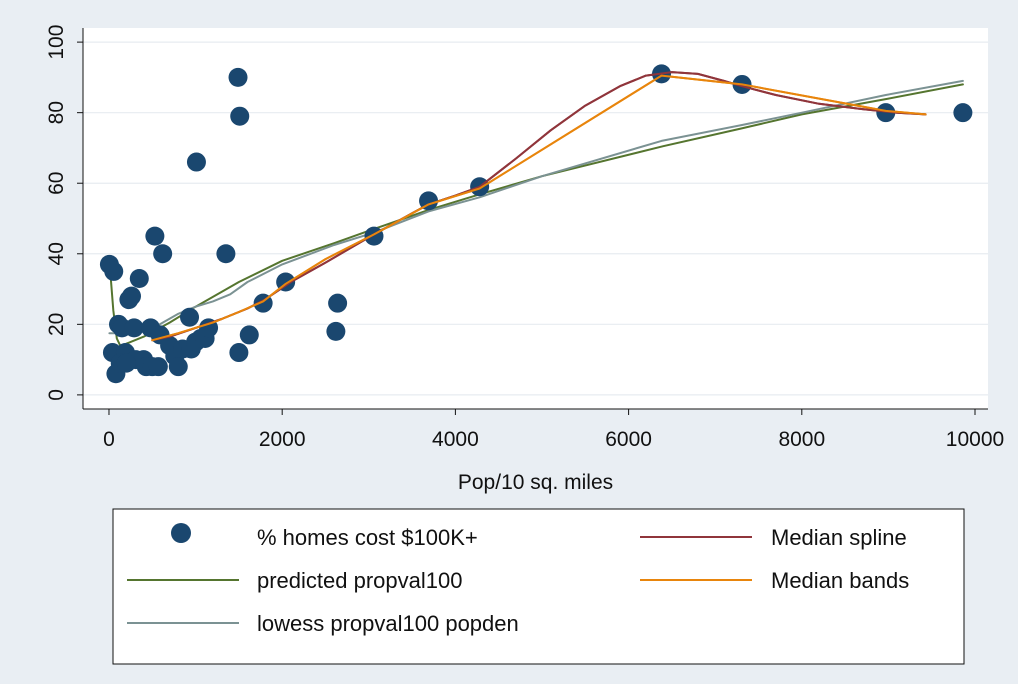 This screenshot has height=684, width=1018. I want to click on y-tick-label: 0, so click(56, 395).